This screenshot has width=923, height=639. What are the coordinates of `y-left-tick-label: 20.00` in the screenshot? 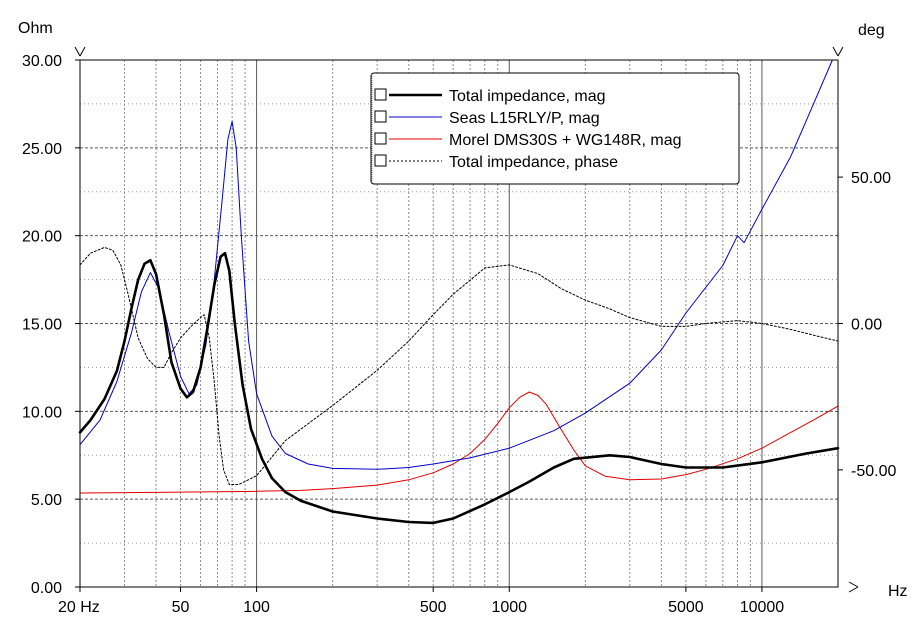 It's located at (42, 237).